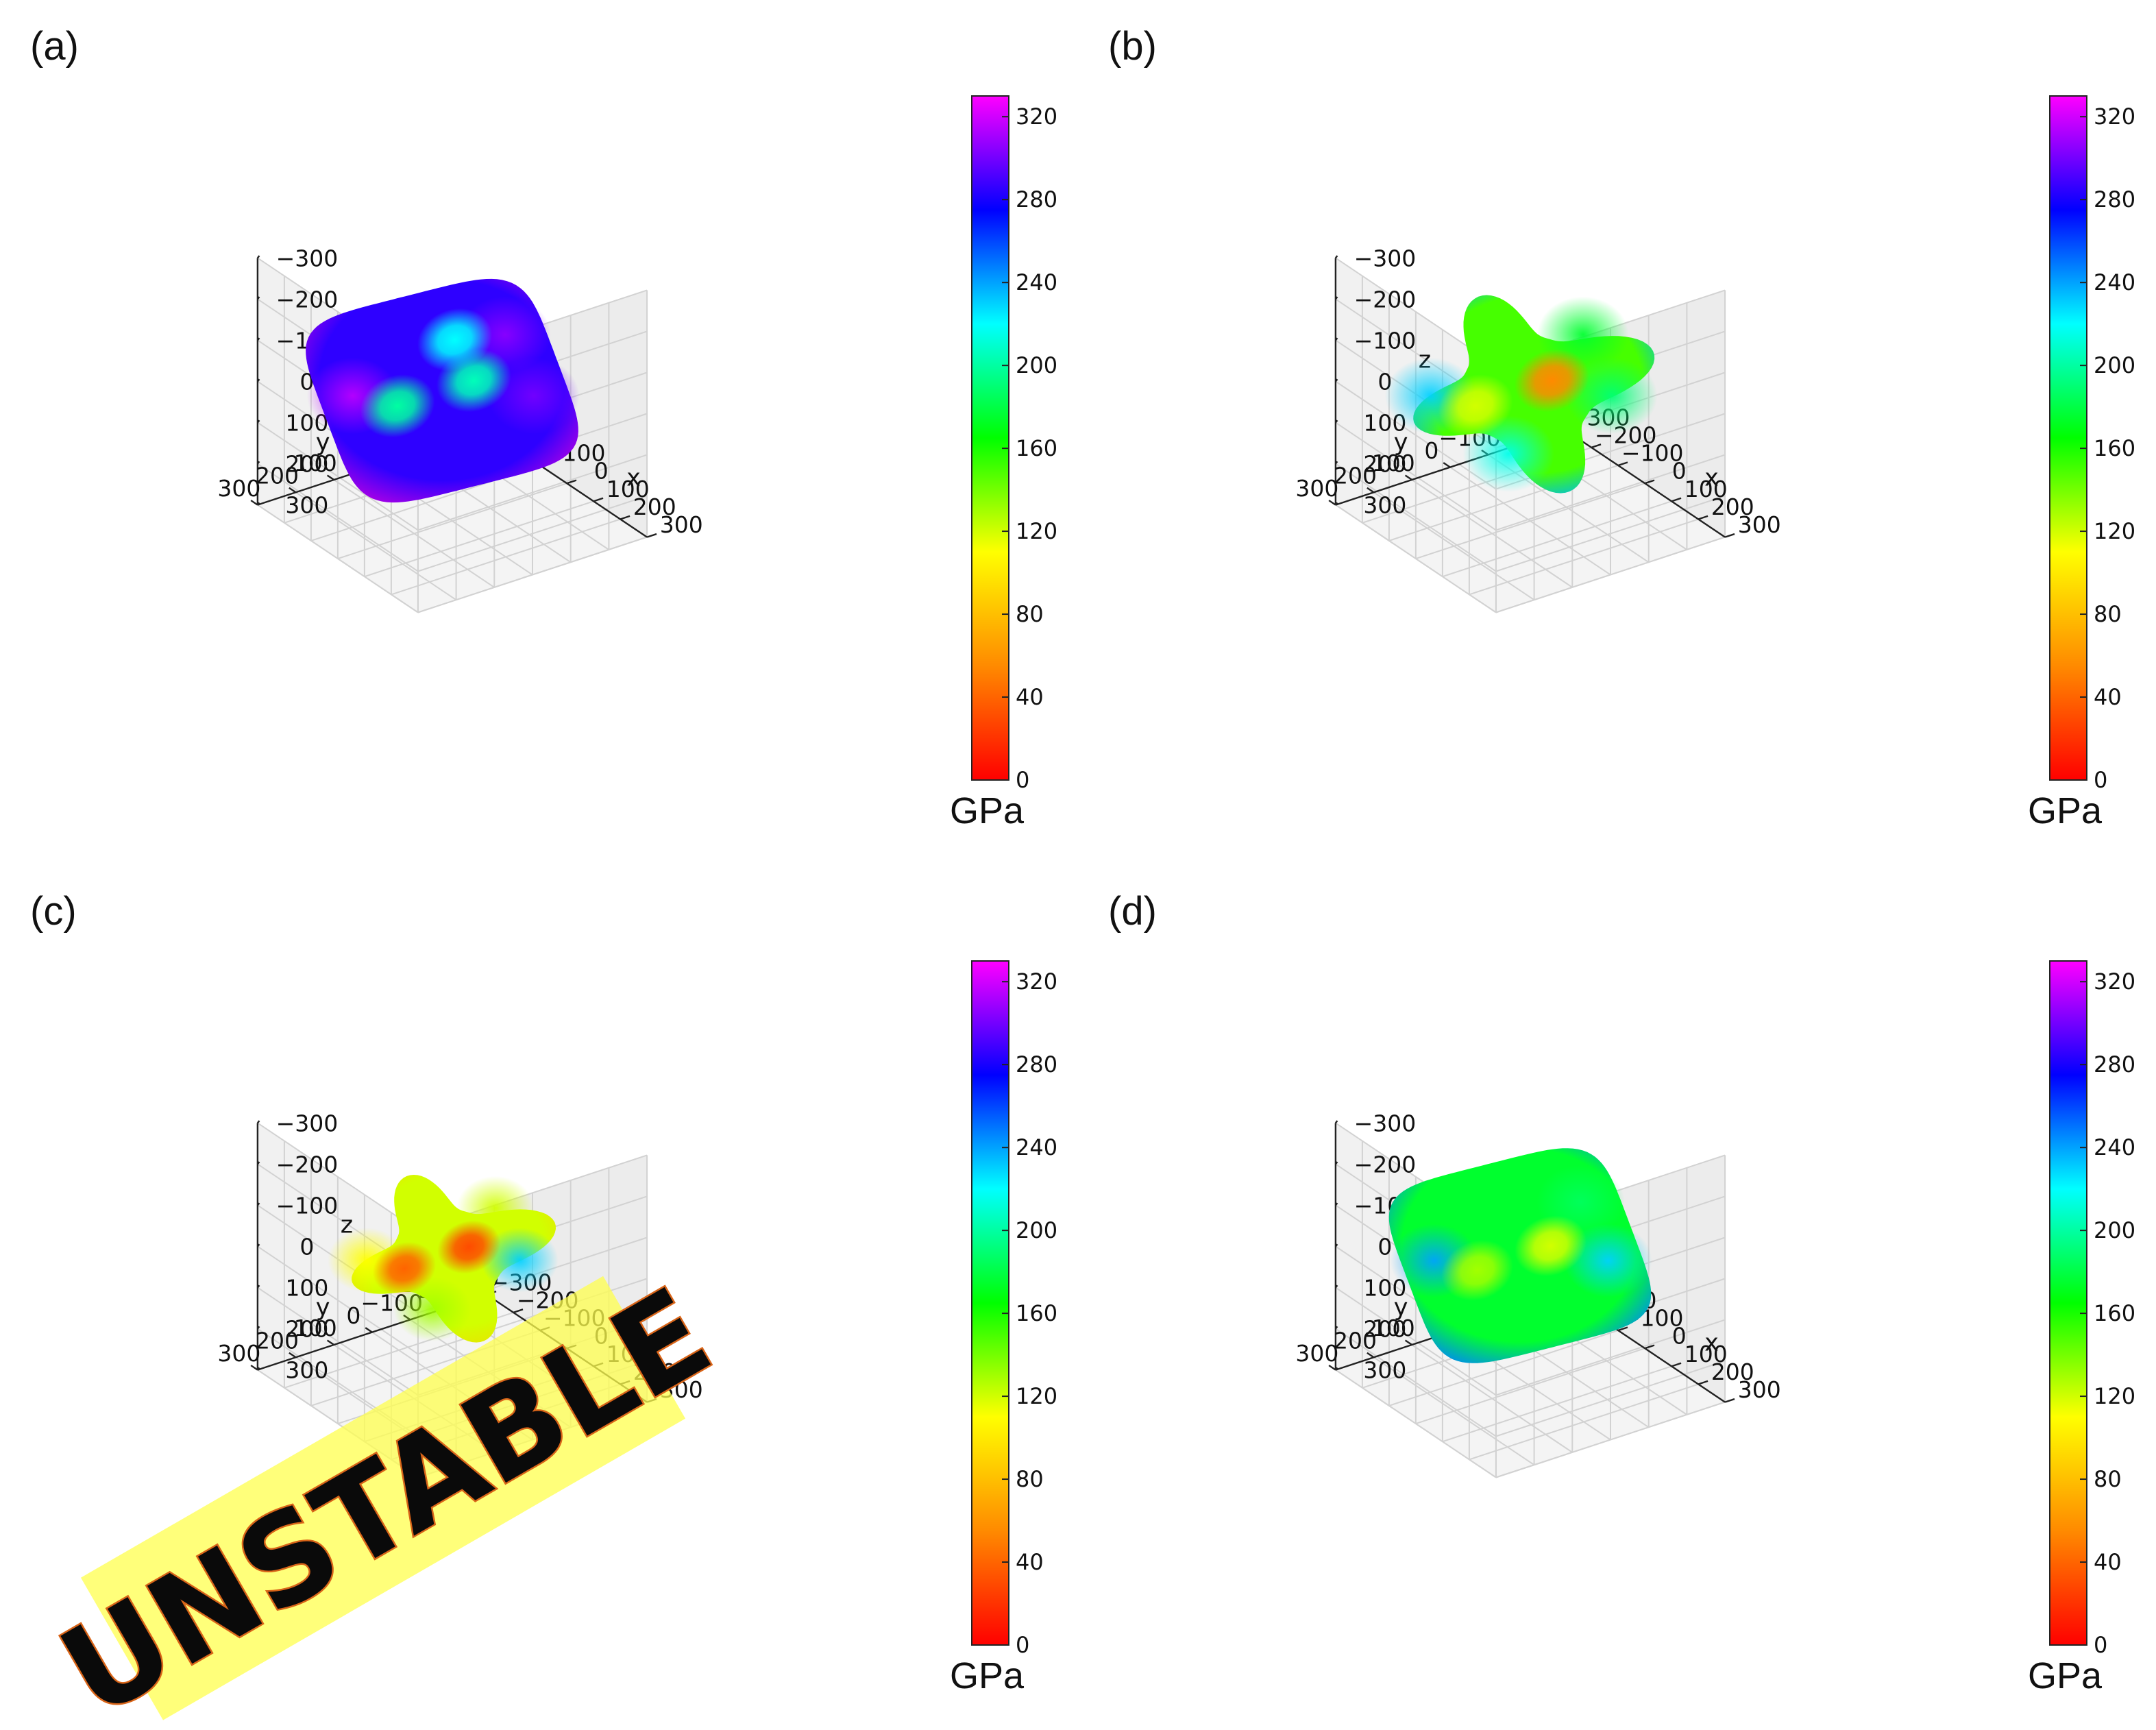 The width and height of the screenshot is (2156, 1730). I want to click on panel-c-label: (c), so click(53, 911).